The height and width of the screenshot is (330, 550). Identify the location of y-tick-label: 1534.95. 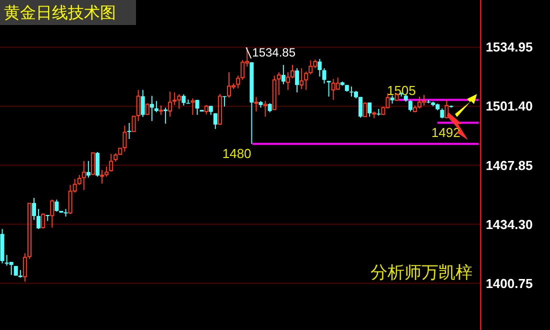
(509, 47).